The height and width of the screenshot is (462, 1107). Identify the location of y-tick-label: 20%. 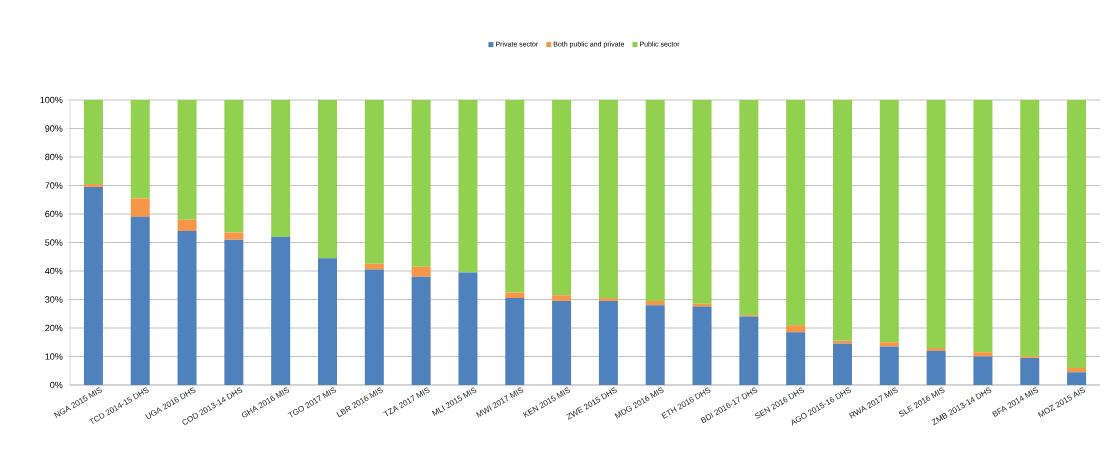
(54, 328).